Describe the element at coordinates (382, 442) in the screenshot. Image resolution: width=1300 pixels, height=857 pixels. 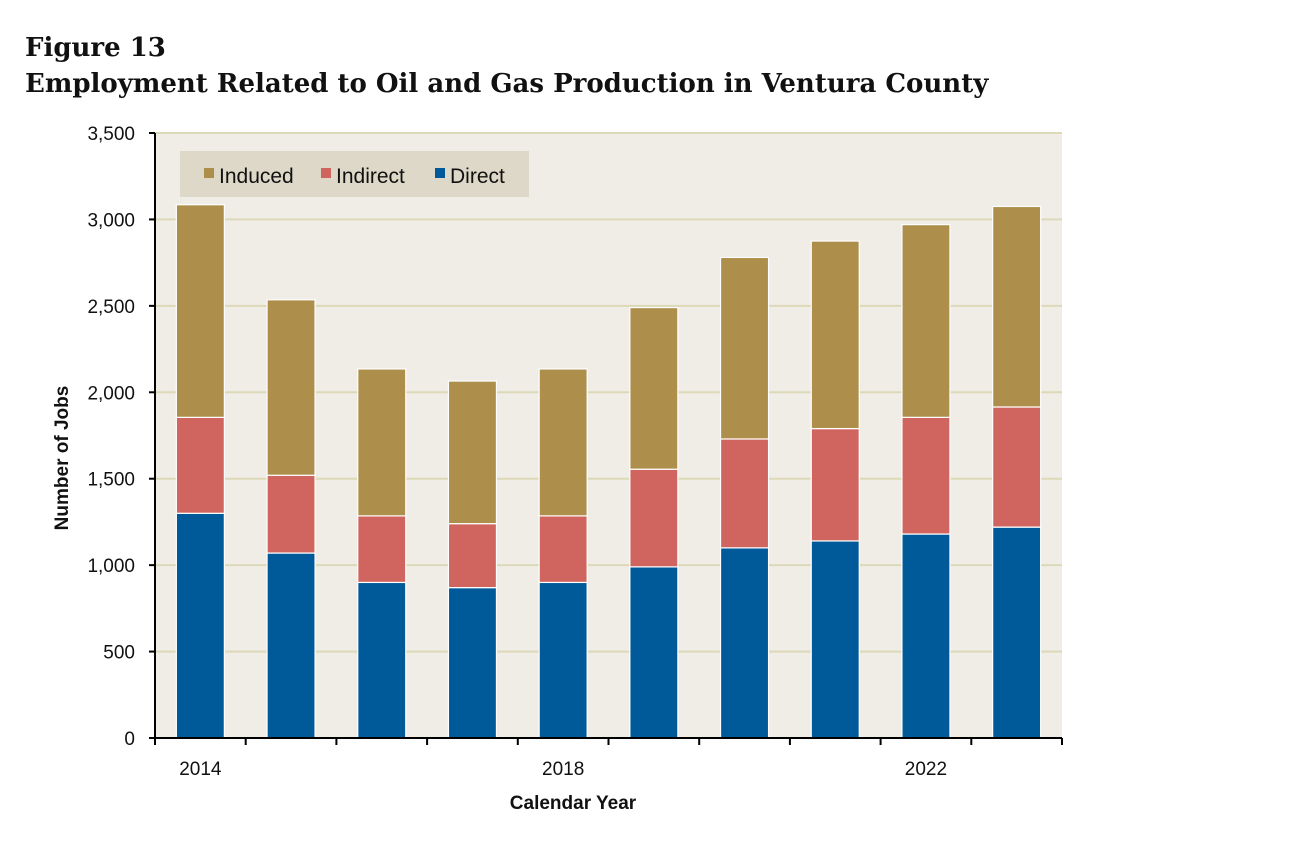
I see `bar-induced-2016` at that location.